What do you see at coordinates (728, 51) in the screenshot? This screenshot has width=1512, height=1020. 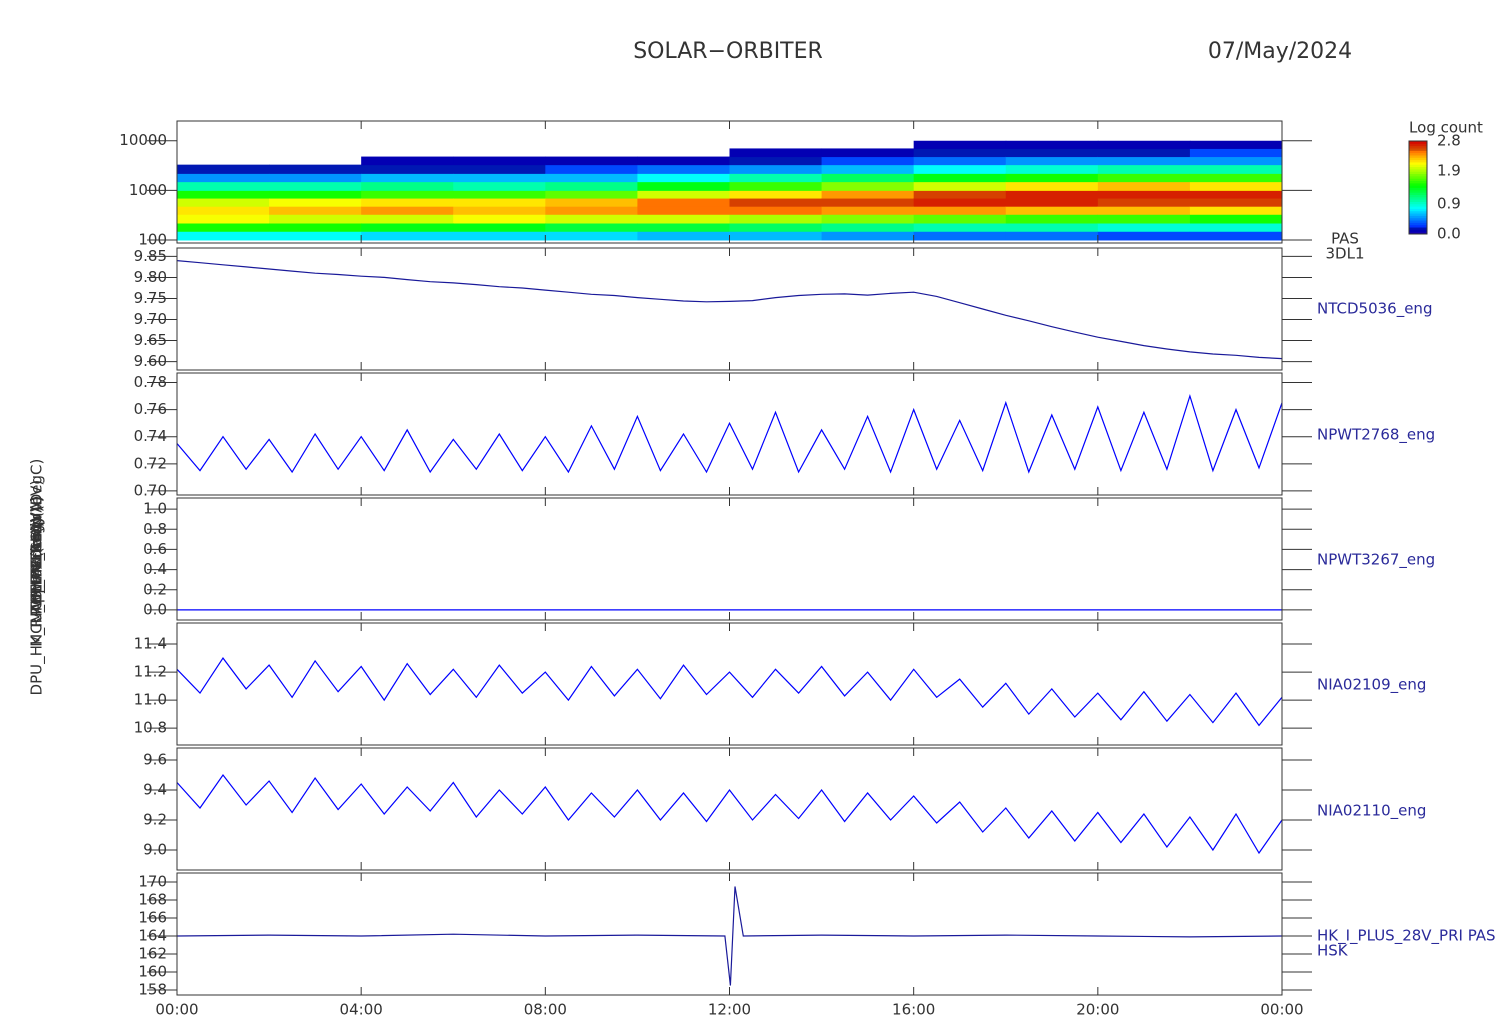 I see `chart-title: SOLAR−ORBITER` at bounding box center [728, 51].